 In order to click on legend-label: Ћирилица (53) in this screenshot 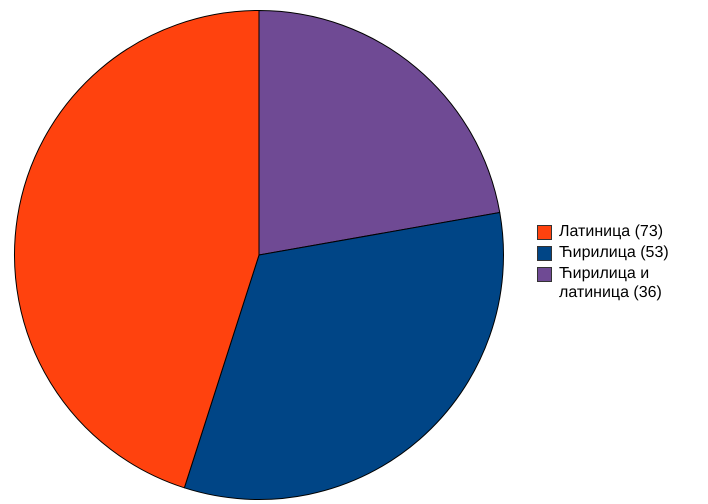, I will do `click(614, 252)`.